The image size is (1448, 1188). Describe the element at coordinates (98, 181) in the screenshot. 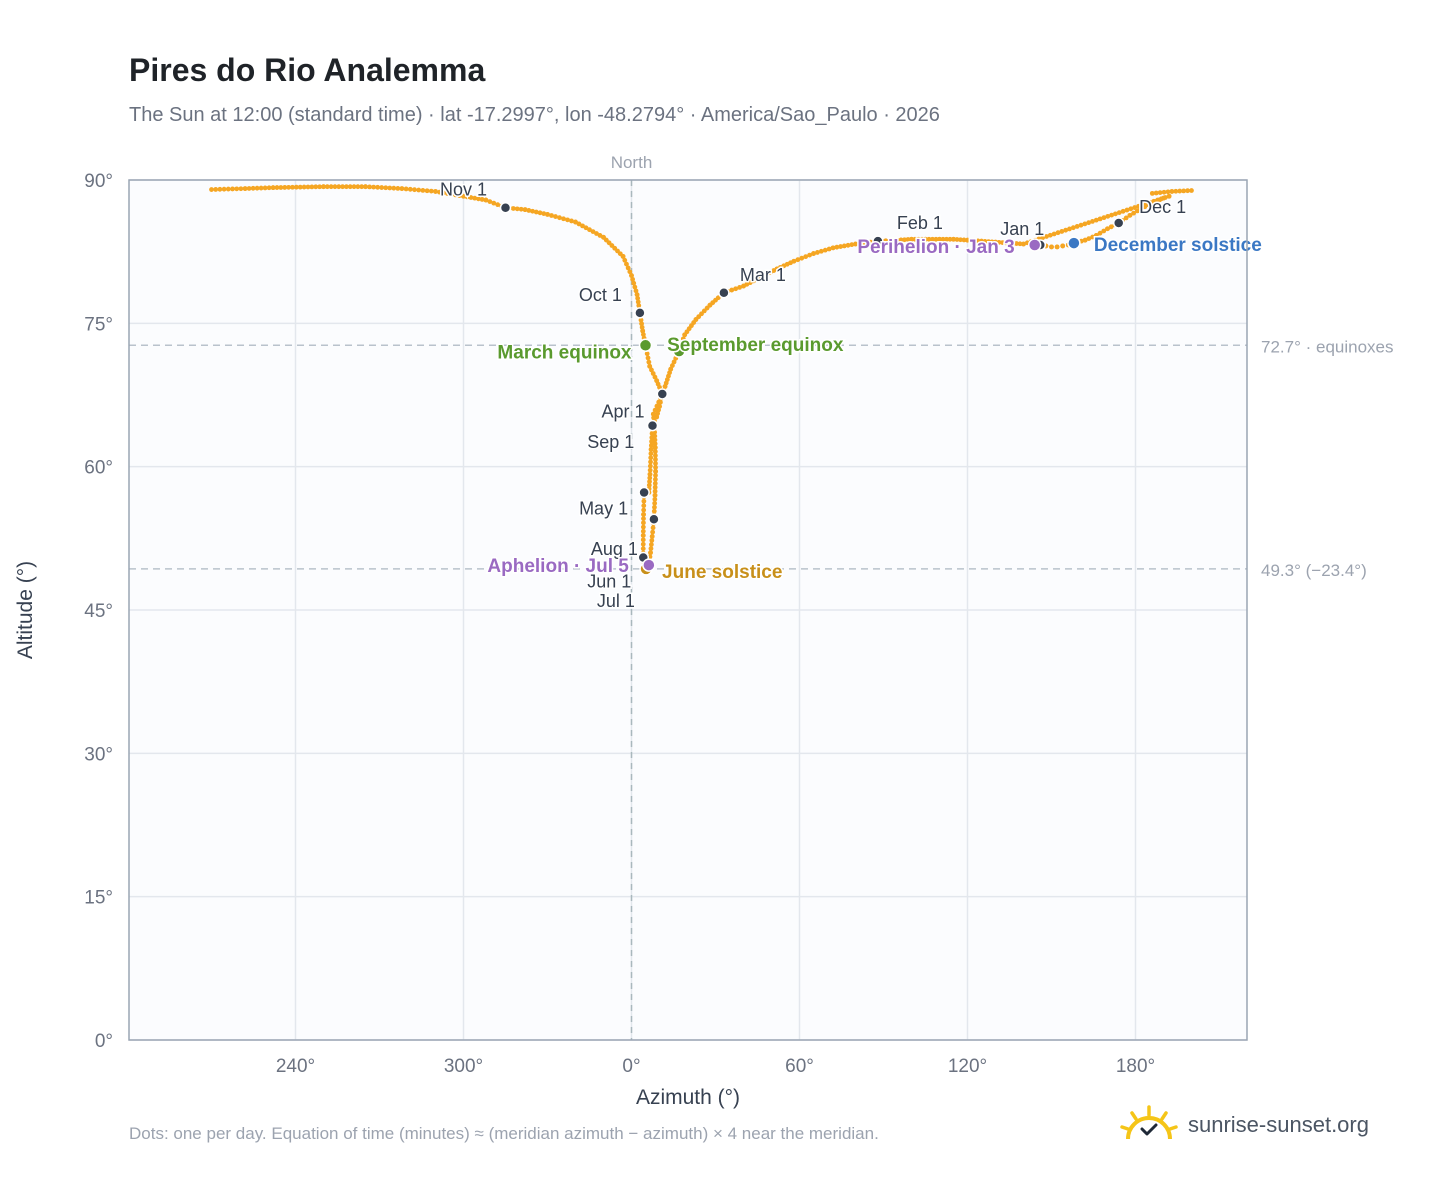

I see `y-tick-label: 90°` at that location.